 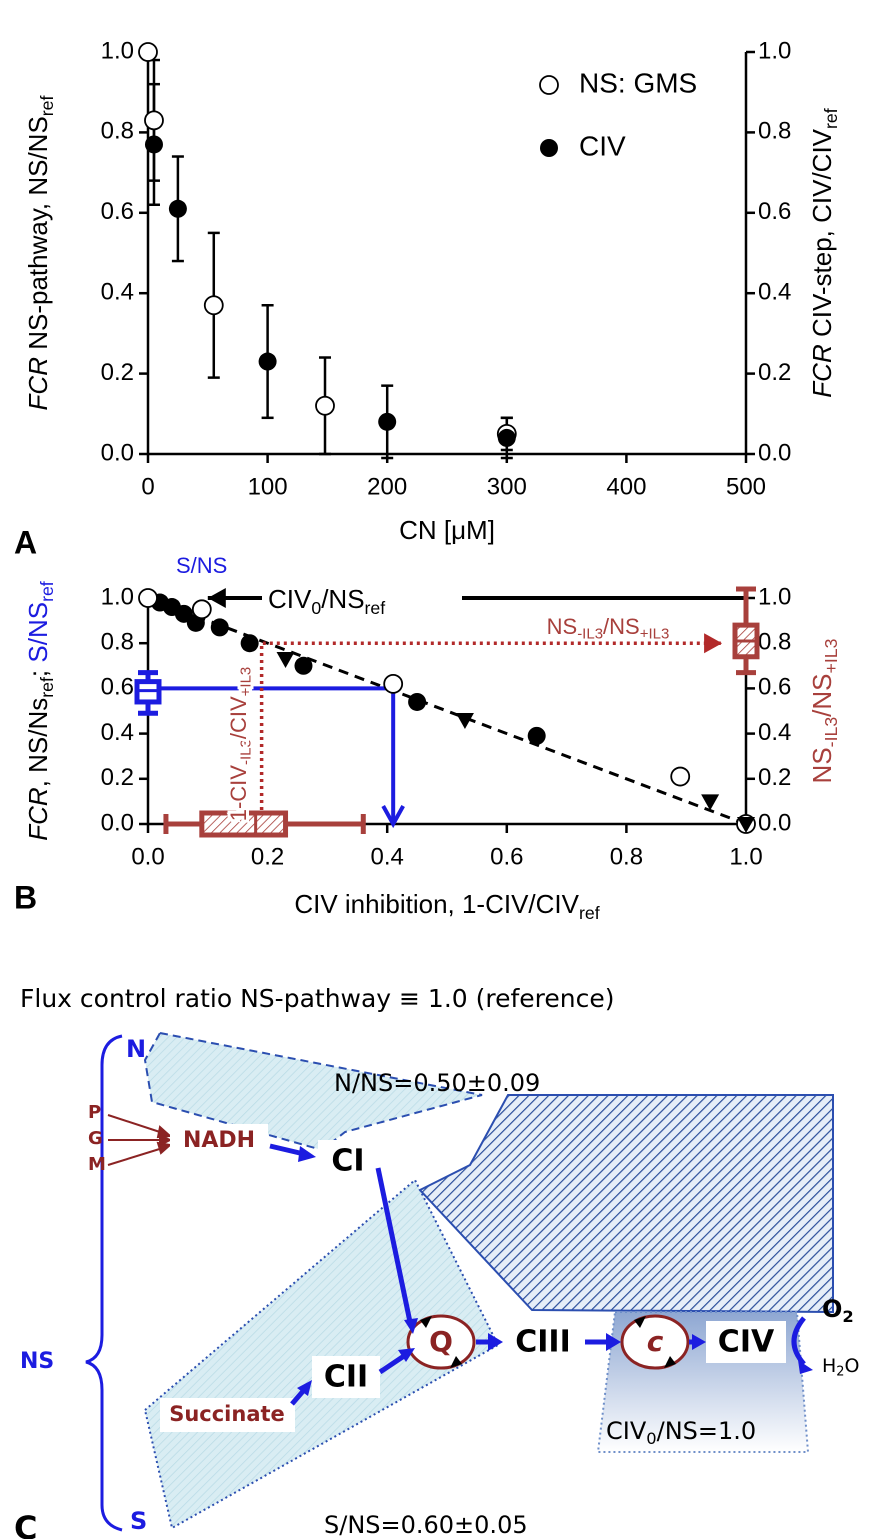 I want to click on cii-box, so click(x=346, y=1377).